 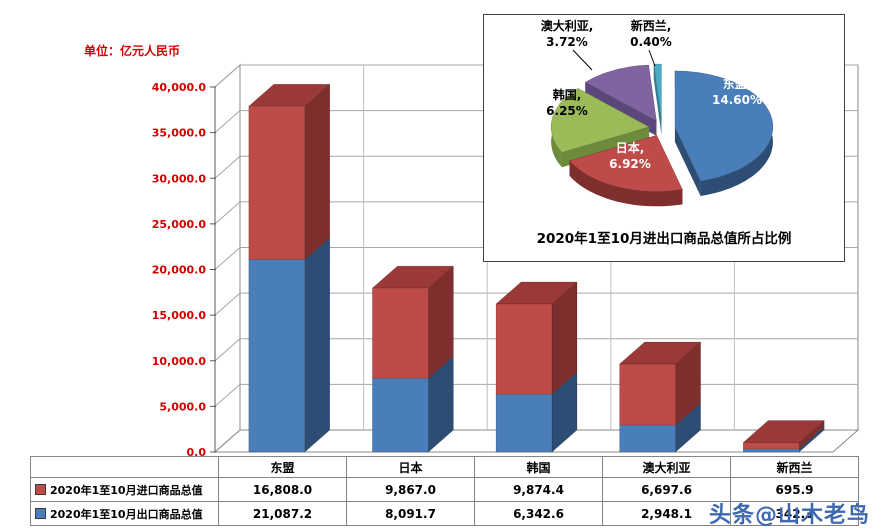 What do you see at coordinates (410, 467) in the screenshot?
I see `category-cell: 日本` at bounding box center [410, 467].